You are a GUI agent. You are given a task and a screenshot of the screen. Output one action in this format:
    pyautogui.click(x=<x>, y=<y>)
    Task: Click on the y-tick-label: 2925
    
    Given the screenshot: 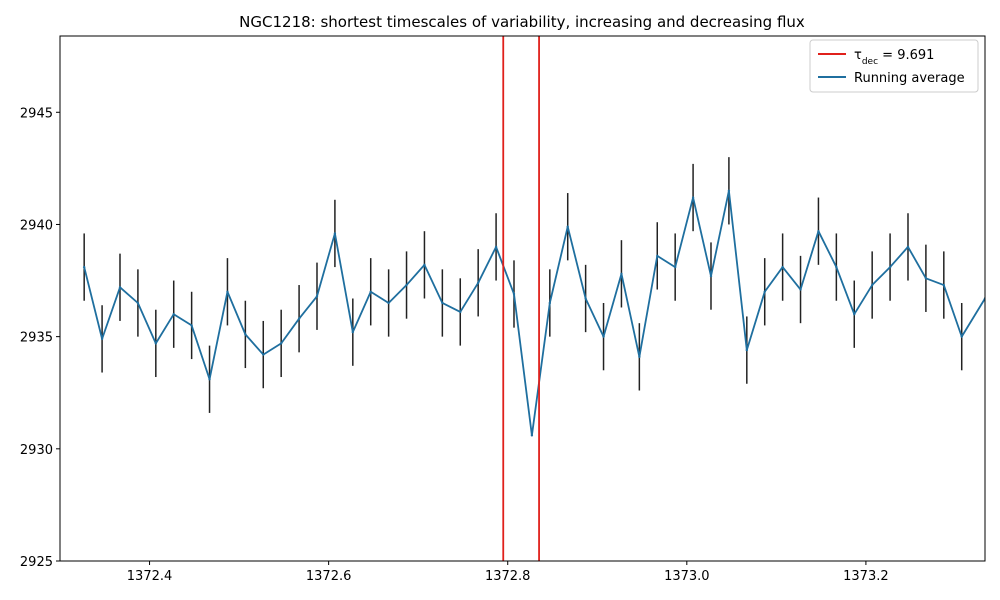 What is the action you would take?
    pyautogui.click(x=36, y=562)
    